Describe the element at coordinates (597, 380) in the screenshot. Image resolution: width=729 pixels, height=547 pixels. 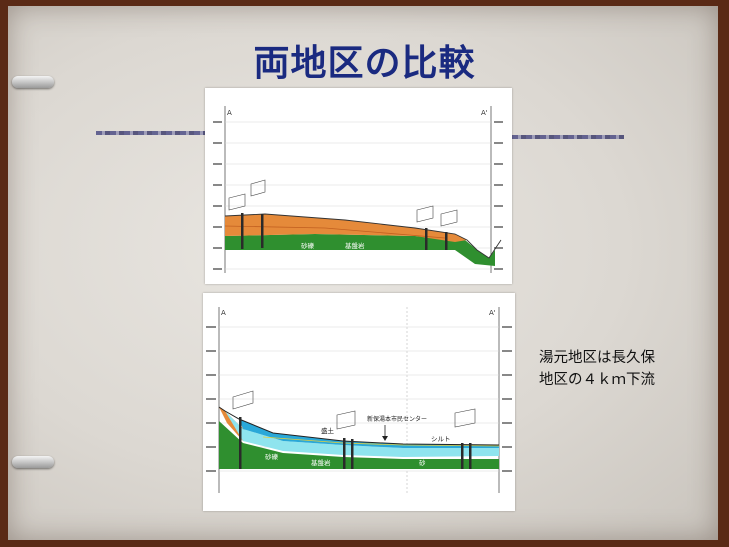
I see `caption-line-2: 地区の４ｋｍ下流` at that location.